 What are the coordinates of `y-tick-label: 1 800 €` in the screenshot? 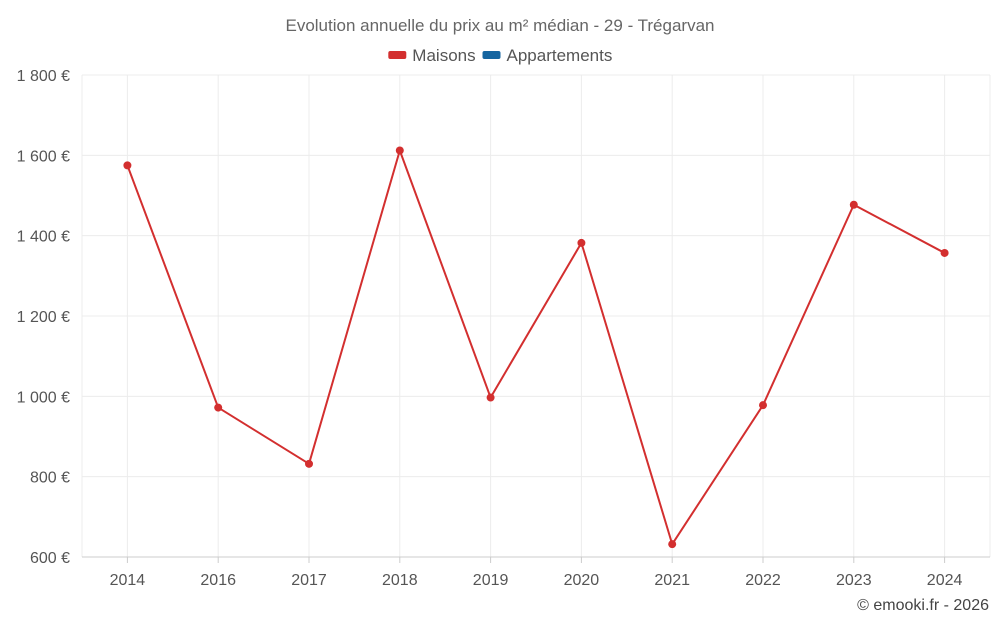 It's located at (43, 76).